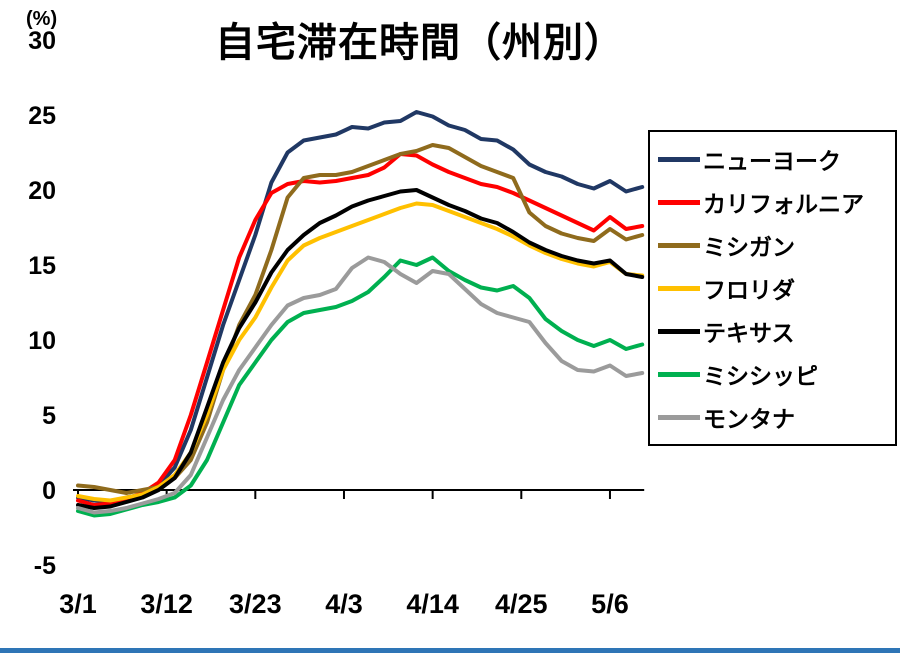  Describe the element at coordinates (610, 604) in the screenshot. I see `x-tick-label: 5/6` at that location.